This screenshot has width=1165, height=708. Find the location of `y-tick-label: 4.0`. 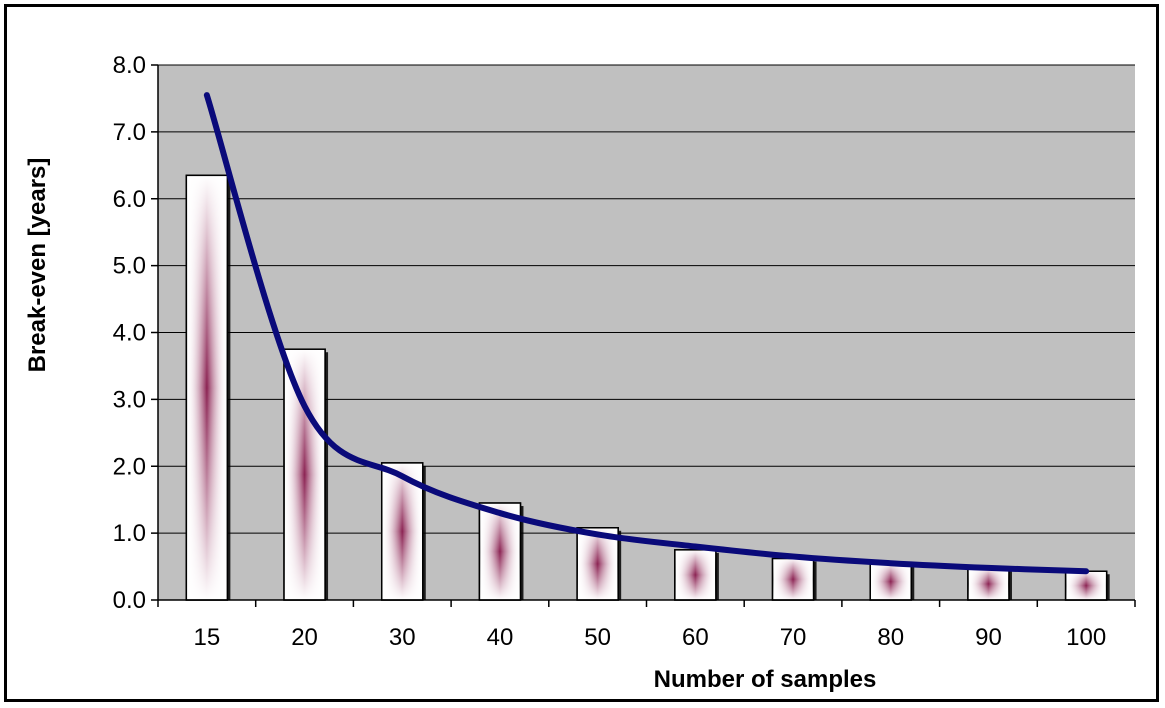

y-tick-label: 4.0 is located at coordinates (129, 333).